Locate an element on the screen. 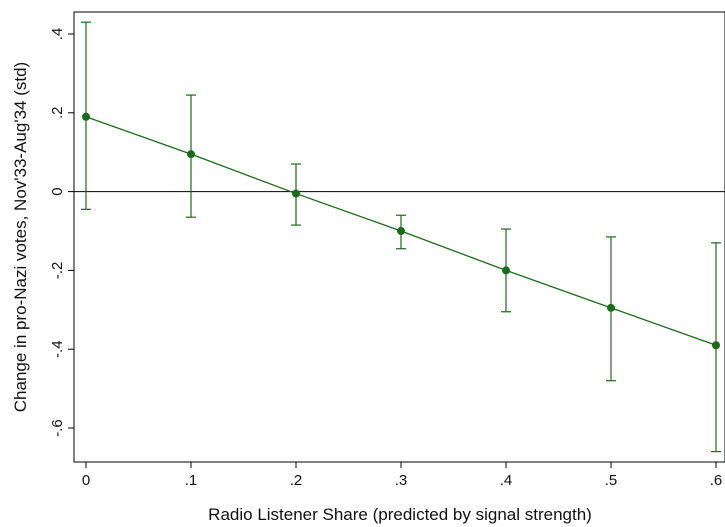 The width and height of the screenshot is (725, 527). x-tick-label: .5 is located at coordinates (611, 480).